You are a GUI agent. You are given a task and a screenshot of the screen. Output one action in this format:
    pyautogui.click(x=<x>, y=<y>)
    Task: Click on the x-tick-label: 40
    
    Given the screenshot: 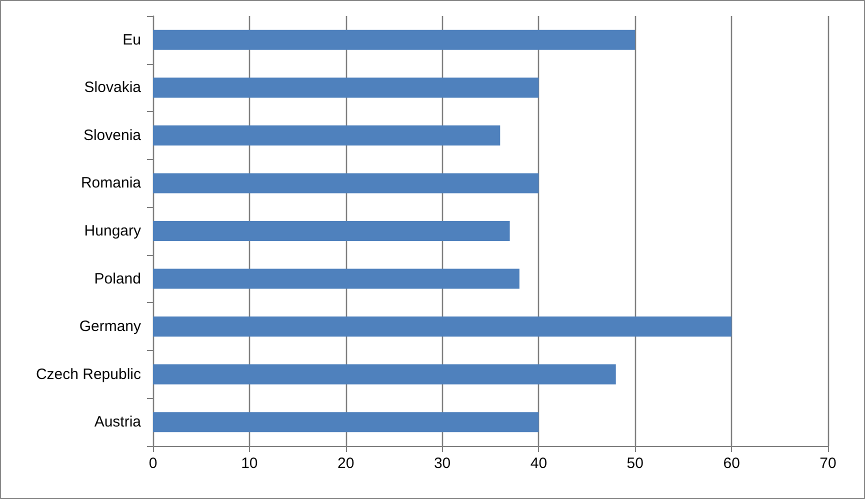 What is the action you would take?
    pyautogui.click(x=539, y=463)
    